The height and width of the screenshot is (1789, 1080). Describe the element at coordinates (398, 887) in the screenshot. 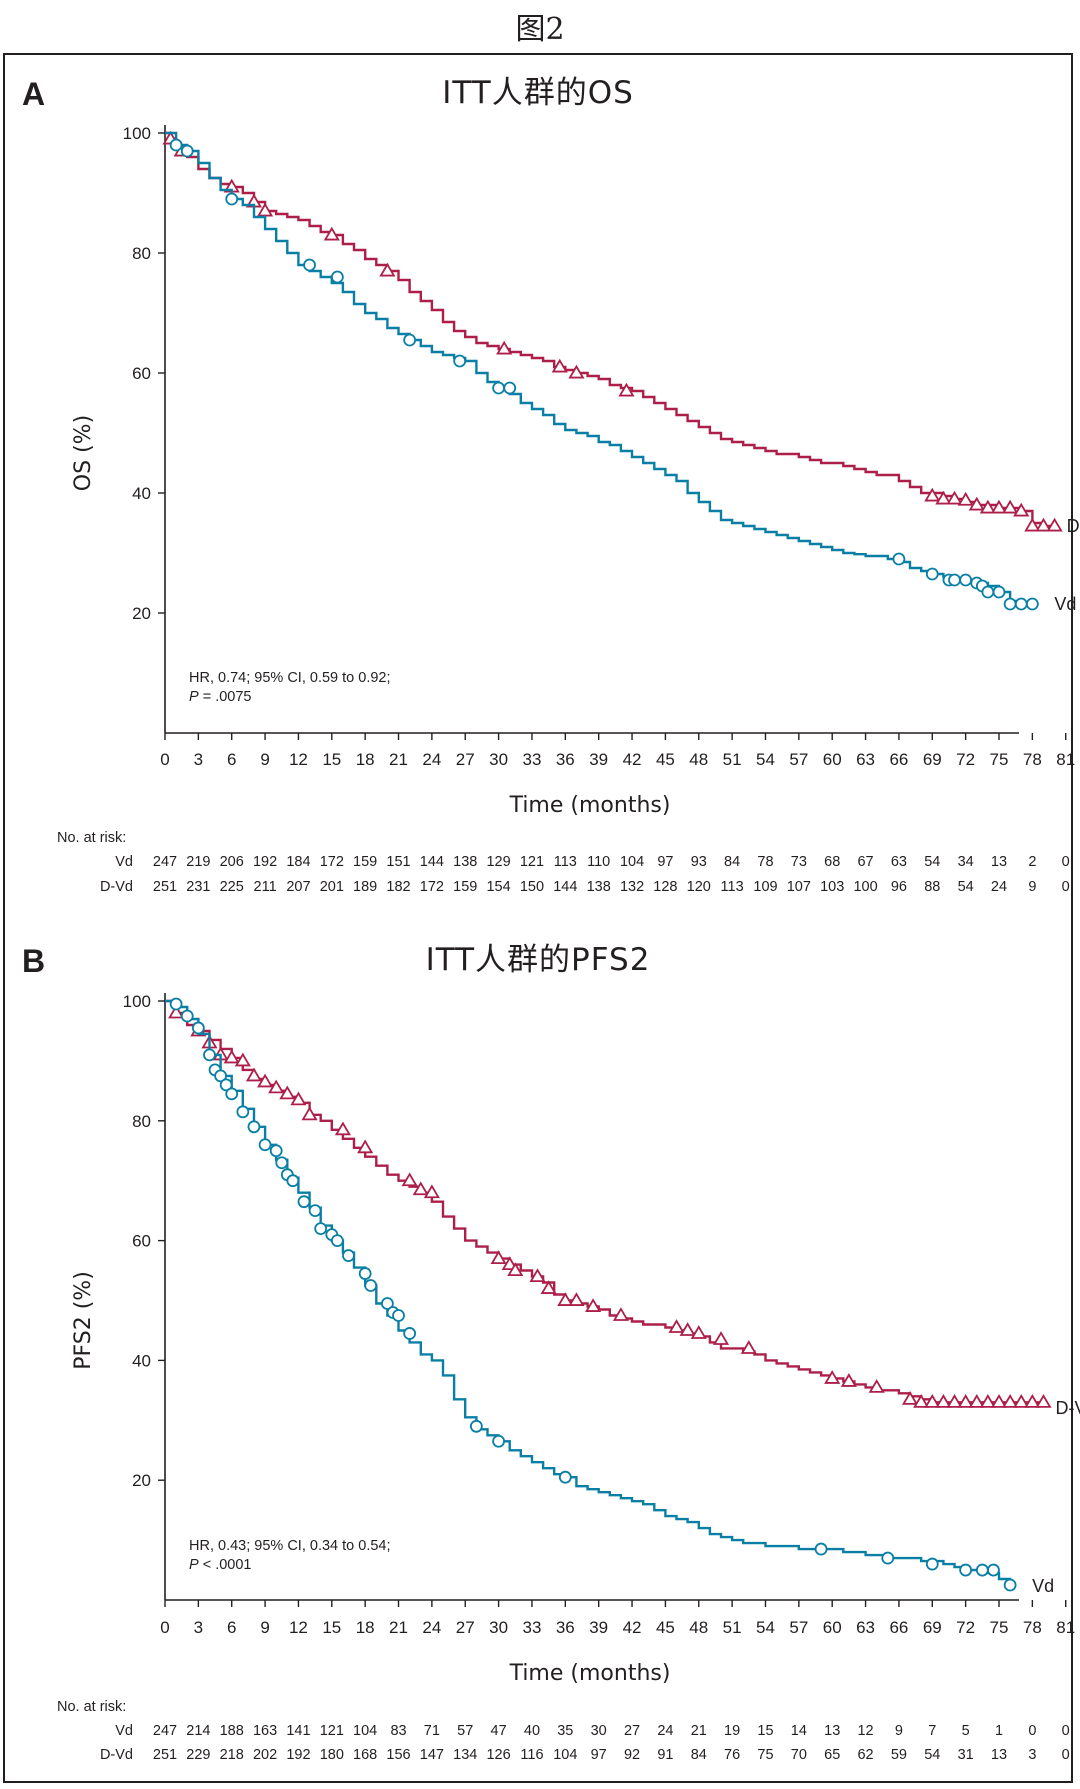

I see `at-risk-value: 182` at that location.